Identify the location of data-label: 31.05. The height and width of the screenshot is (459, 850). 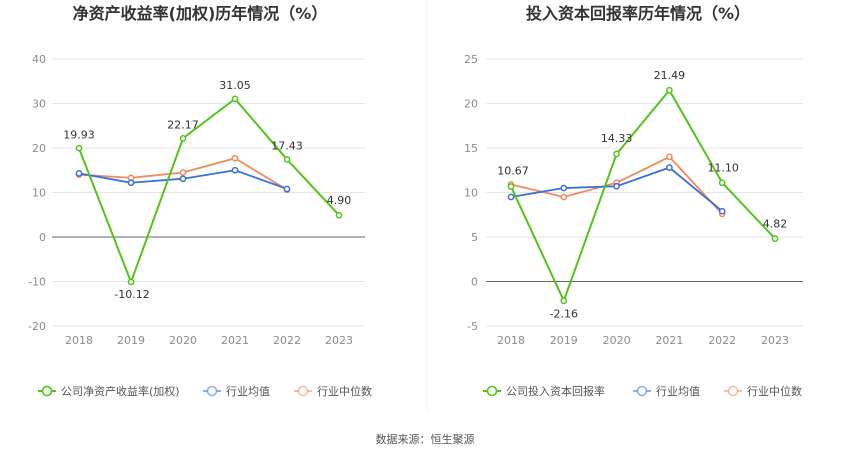
(235, 85).